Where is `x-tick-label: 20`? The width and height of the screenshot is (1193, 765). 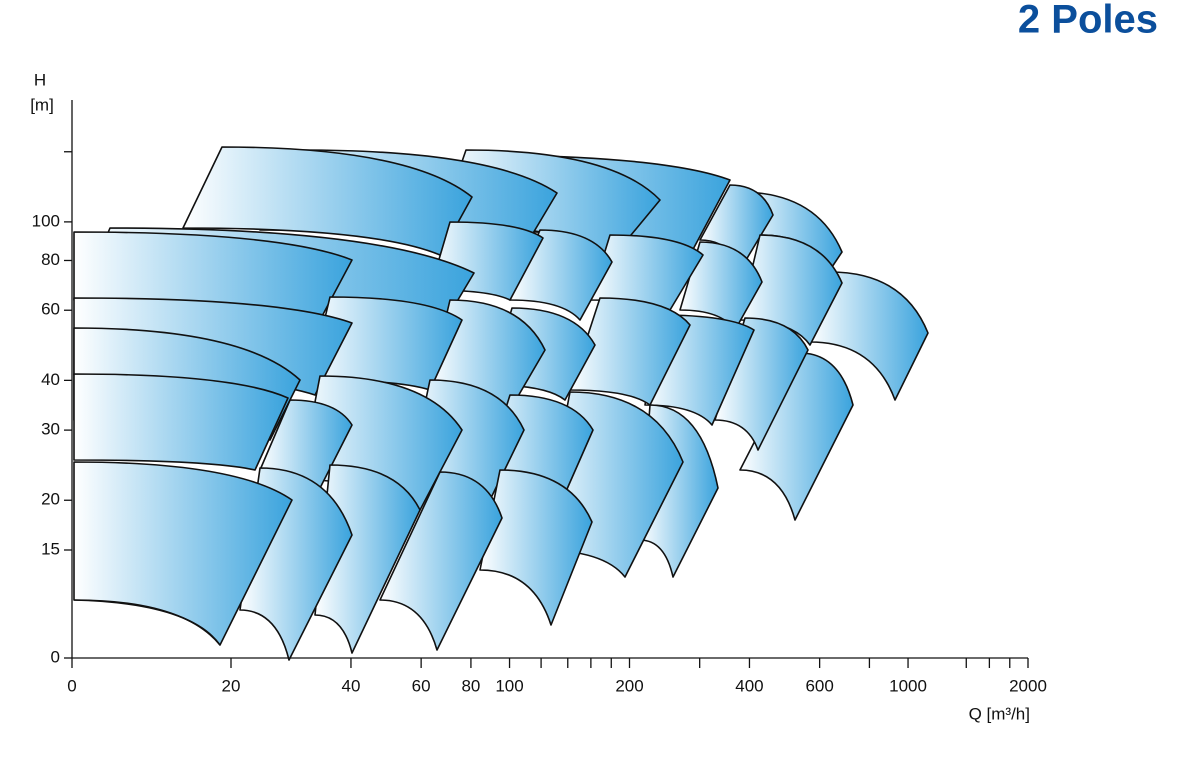
x-tick-label: 20 is located at coordinates (231, 685).